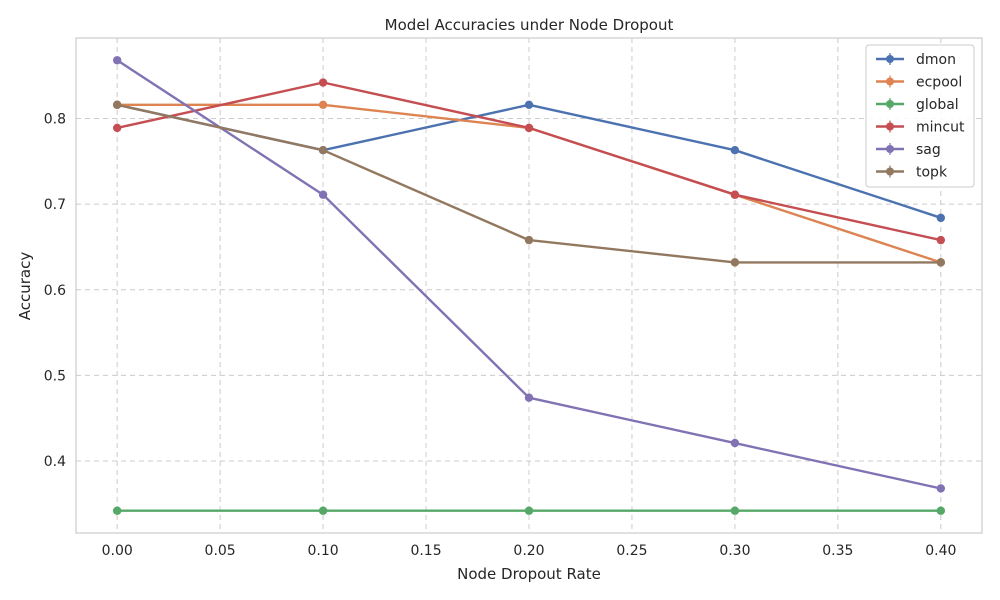 Image resolution: width=1000 pixels, height=600 pixels. What do you see at coordinates (55, 376) in the screenshot?
I see `y-tick-label: 0.5` at bounding box center [55, 376].